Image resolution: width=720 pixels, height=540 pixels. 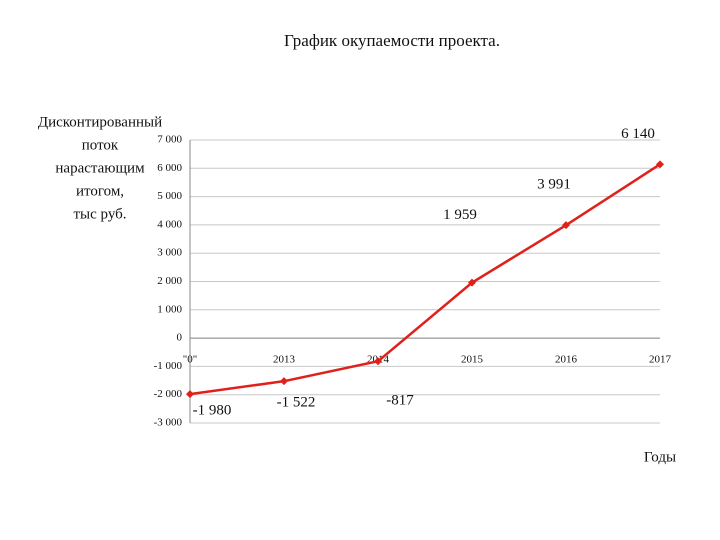 What do you see at coordinates (100, 168) in the screenshot?
I see `y-axis-label: нарастающим` at bounding box center [100, 168].